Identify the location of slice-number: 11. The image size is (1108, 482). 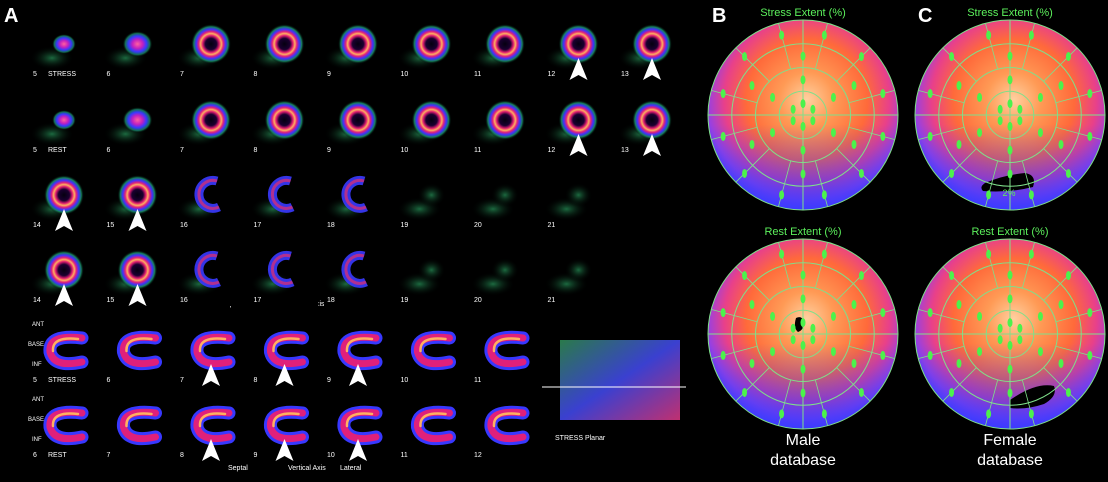
(477, 150).